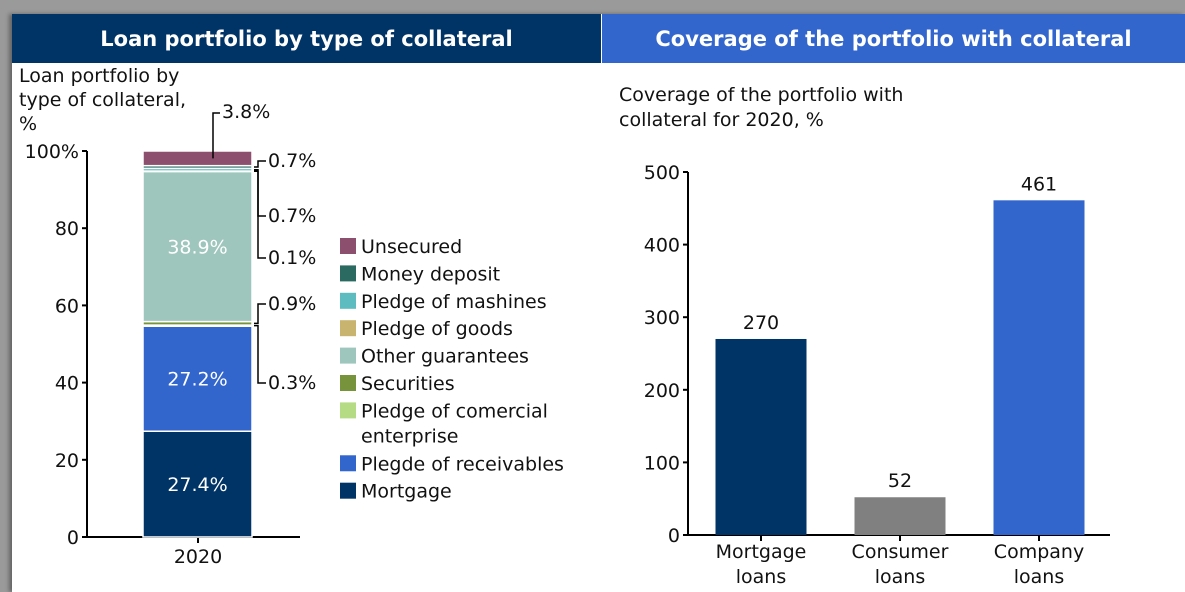  I want to click on legend-label: enterprise, so click(409, 436).